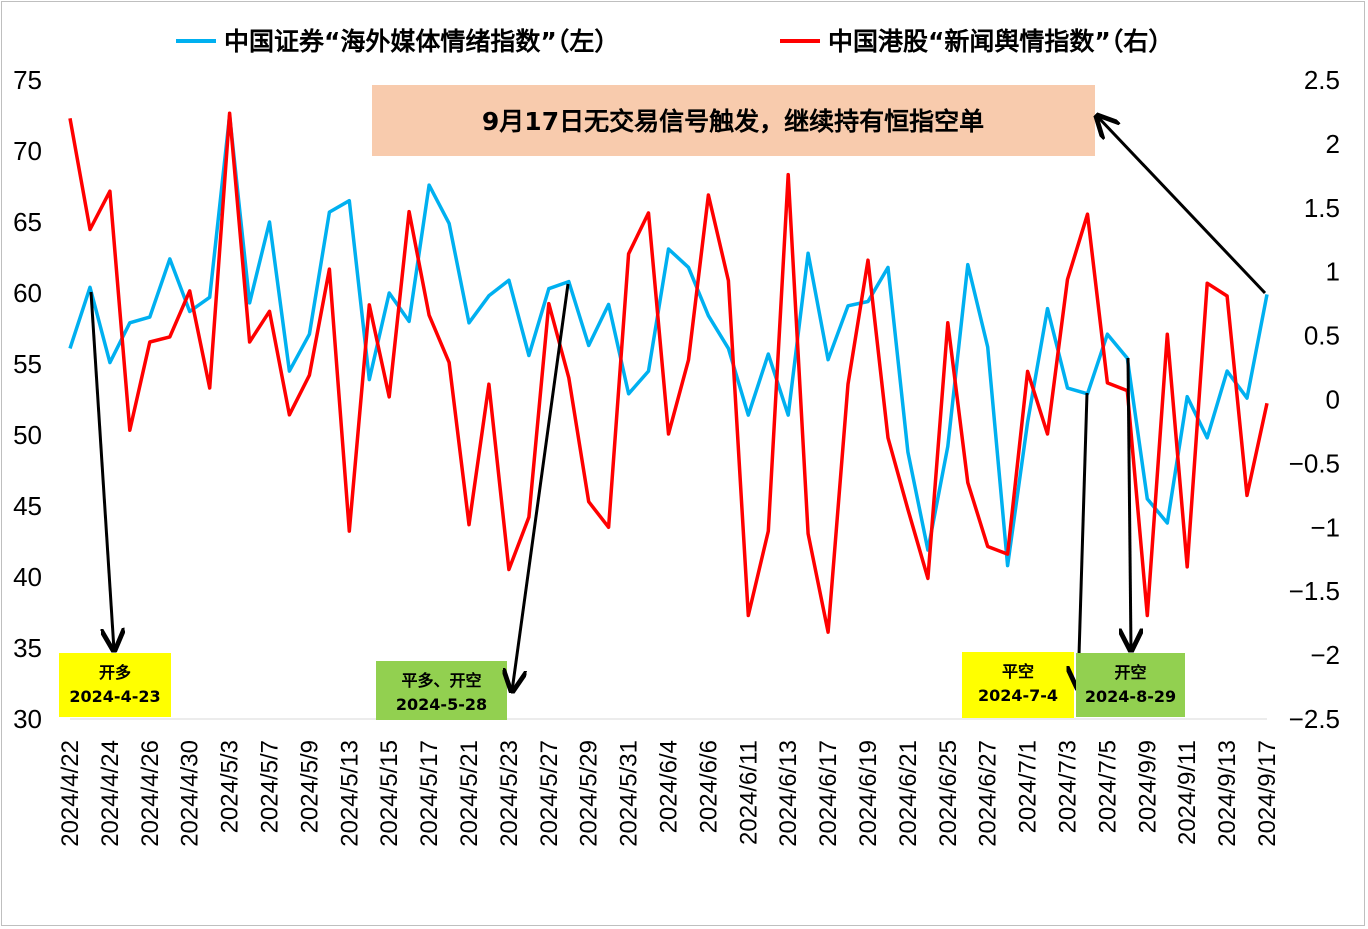 The image size is (1368, 929). I want to click on right-tick-label: 2.5, so click(1322, 80).